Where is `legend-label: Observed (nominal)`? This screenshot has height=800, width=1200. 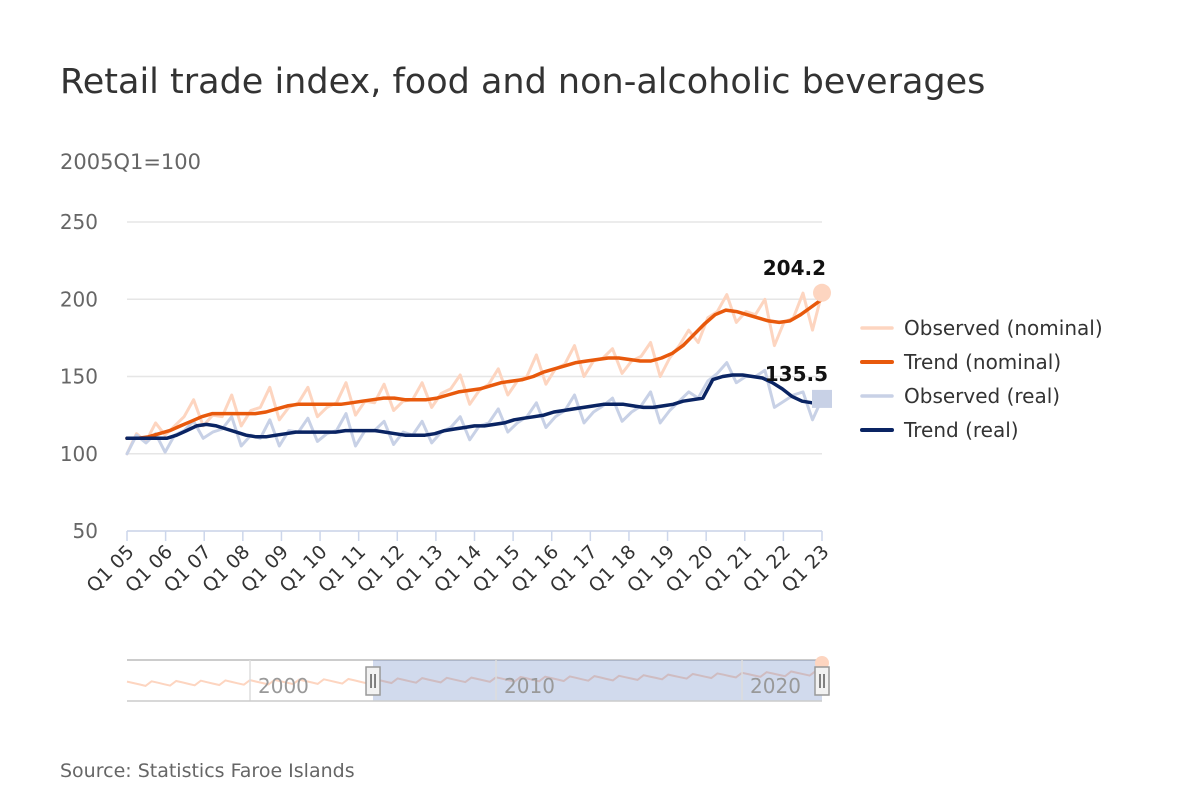
legend-label: Observed (nominal) is located at coordinates (1003, 328).